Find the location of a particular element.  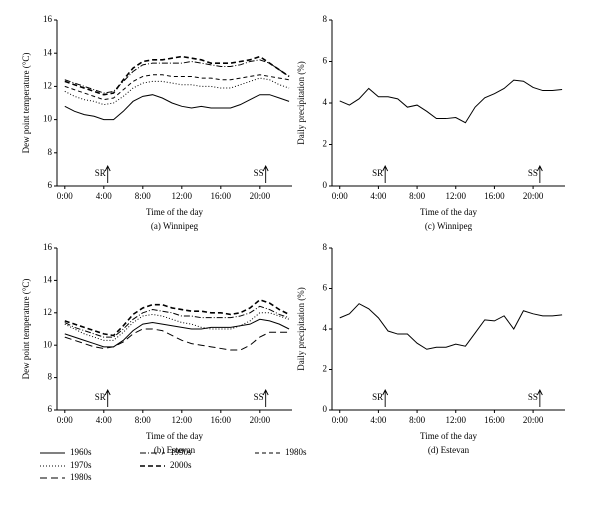

caption: (d) Estevan is located at coordinates (449, 450).